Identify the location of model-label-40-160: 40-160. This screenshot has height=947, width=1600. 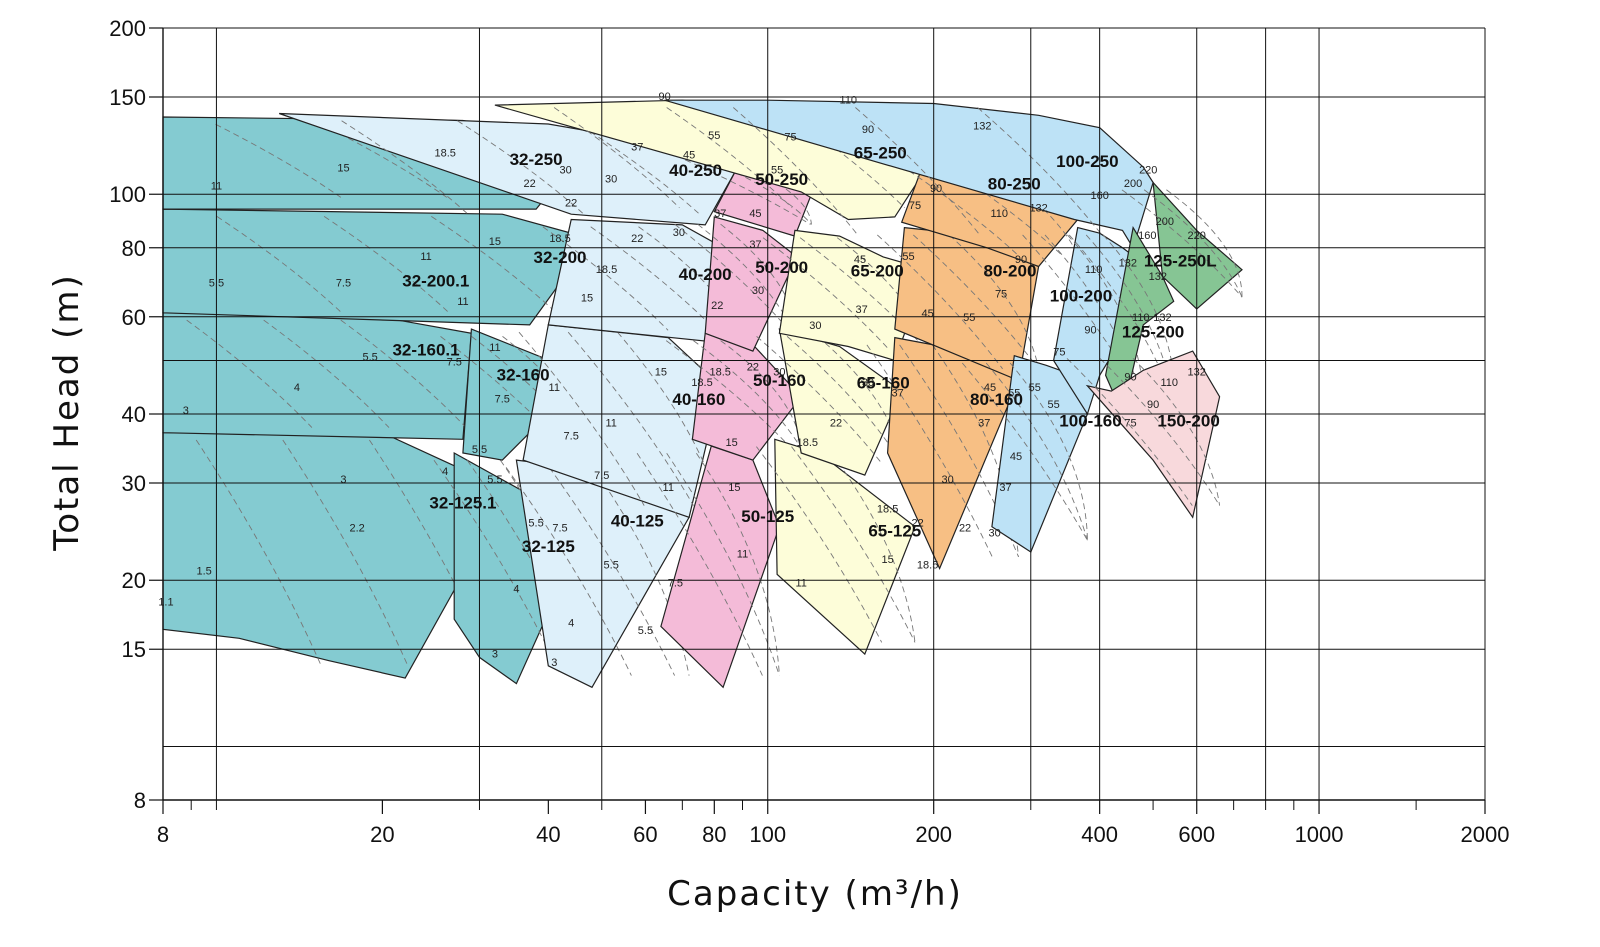
(698, 399).